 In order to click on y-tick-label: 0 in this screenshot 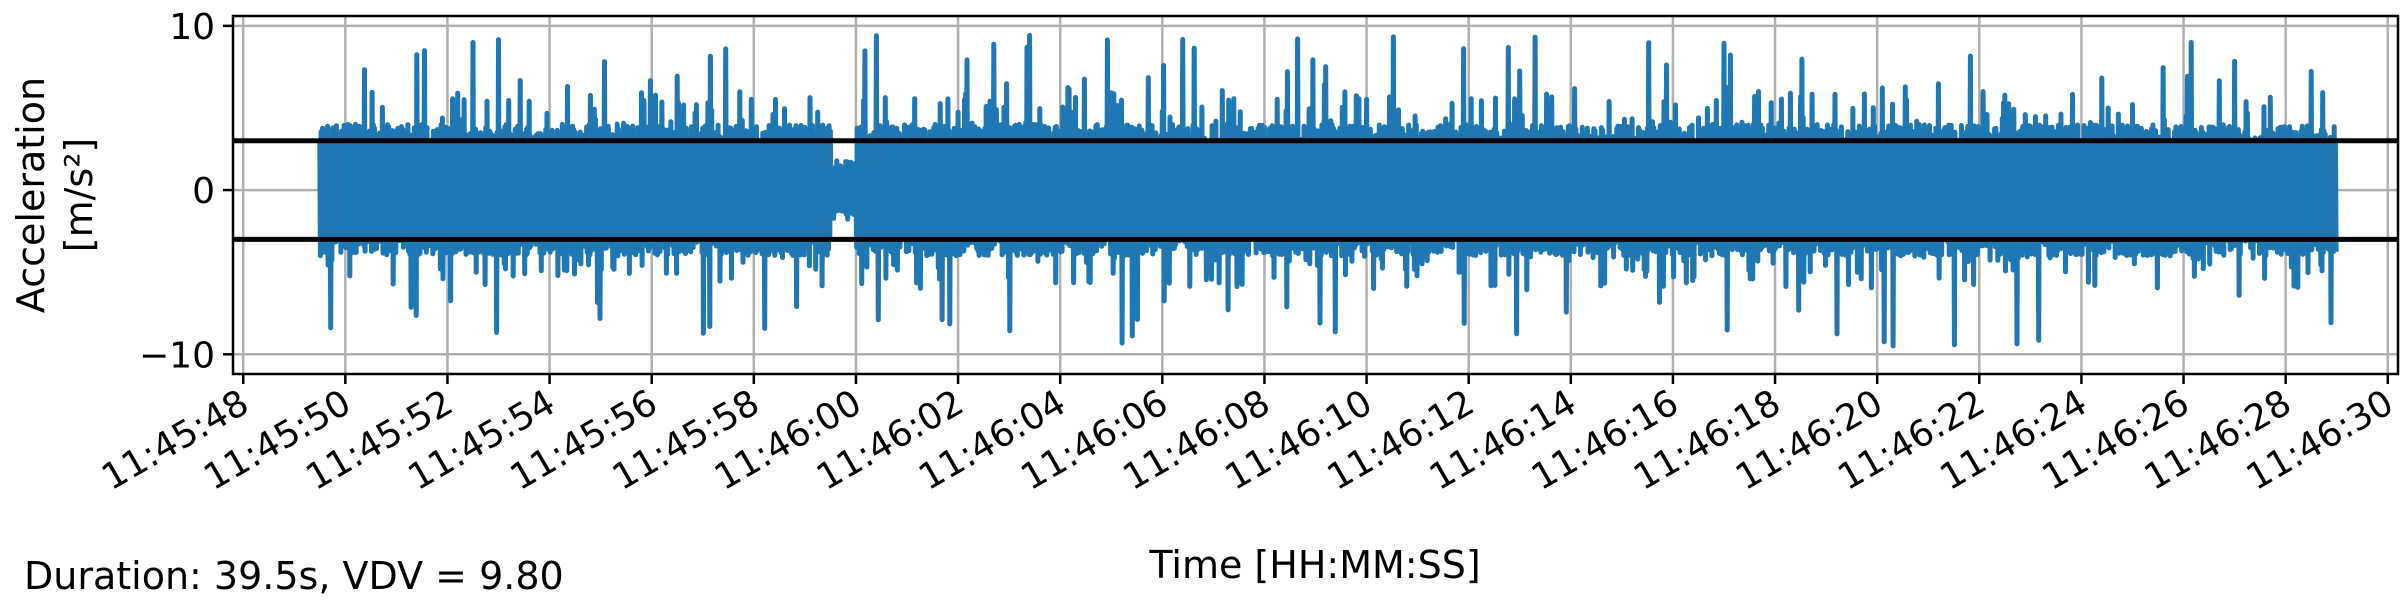, I will do `click(203, 191)`.